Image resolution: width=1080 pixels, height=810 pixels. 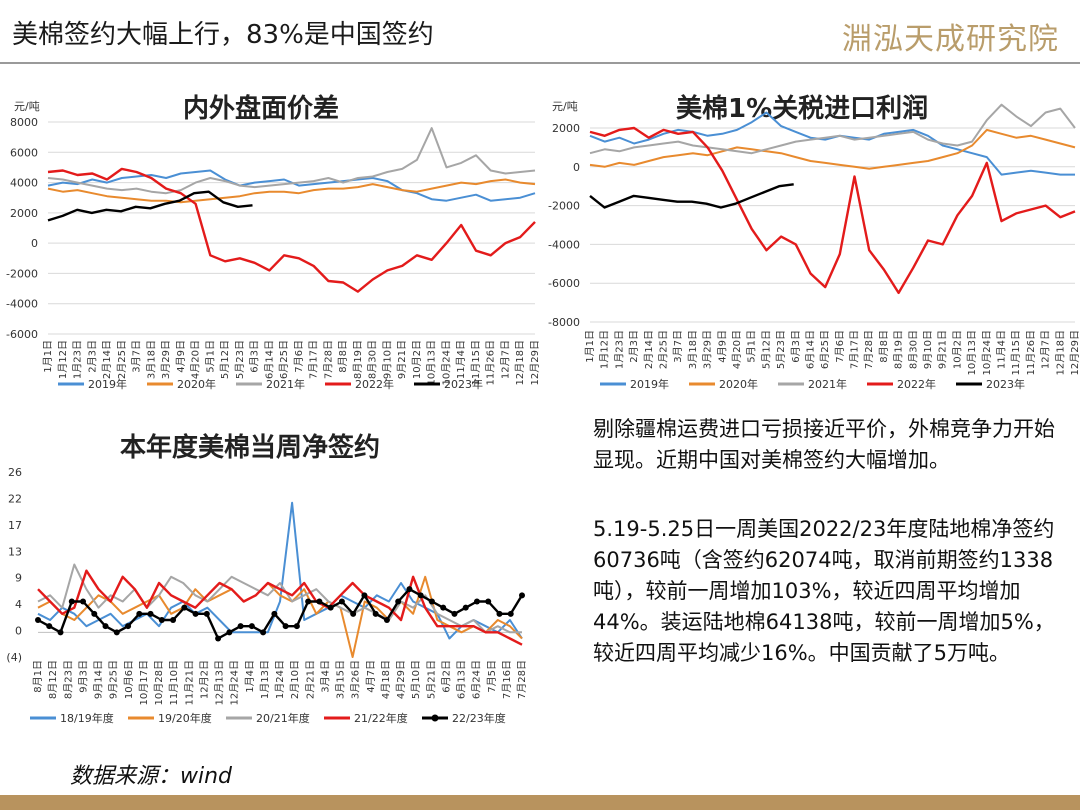 What do you see at coordinates (824, 444) in the screenshot?
I see `commentary-para-1: 剔除疆棉运费进口亏损接近平价，外棉竞争力开始显现。近期中国对美棉签约大幅增加。` at bounding box center [824, 444].